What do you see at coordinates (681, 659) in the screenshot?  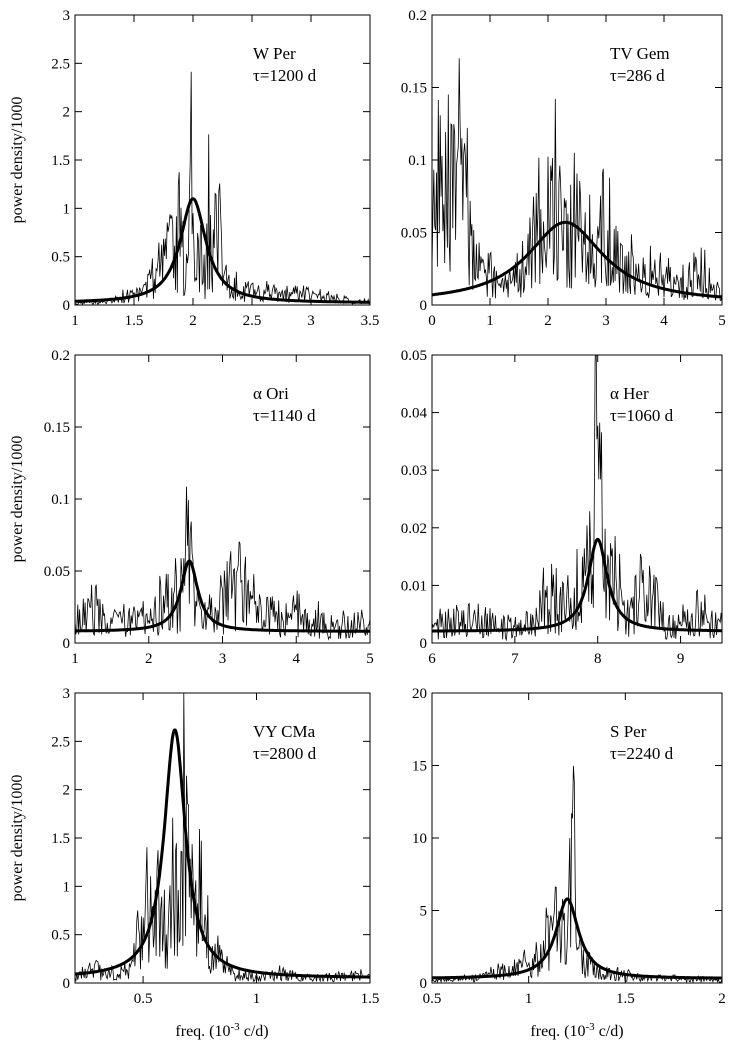 I see `x-tick-label: 9` at bounding box center [681, 659].